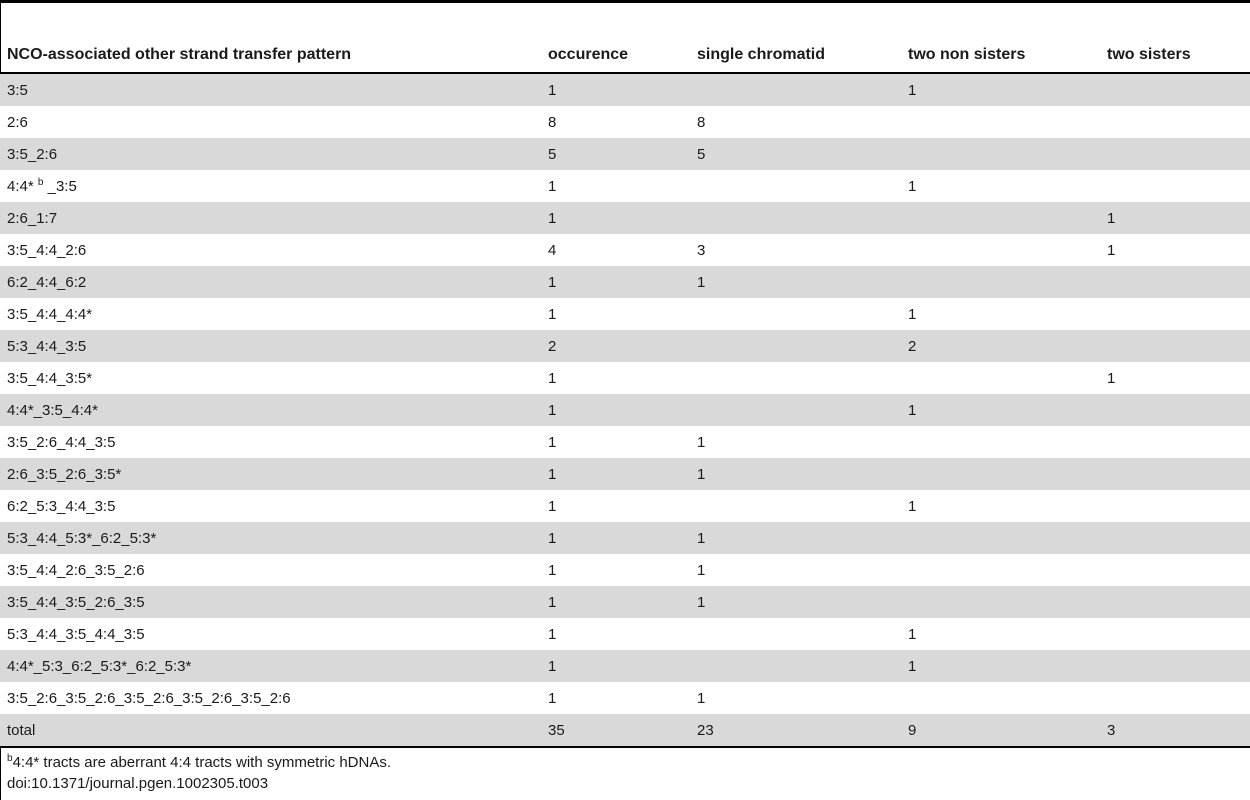 This screenshot has width=1250, height=800. Describe the element at coordinates (270, 731) in the screenshot. I see `total-cell-pattern: total` at that location.